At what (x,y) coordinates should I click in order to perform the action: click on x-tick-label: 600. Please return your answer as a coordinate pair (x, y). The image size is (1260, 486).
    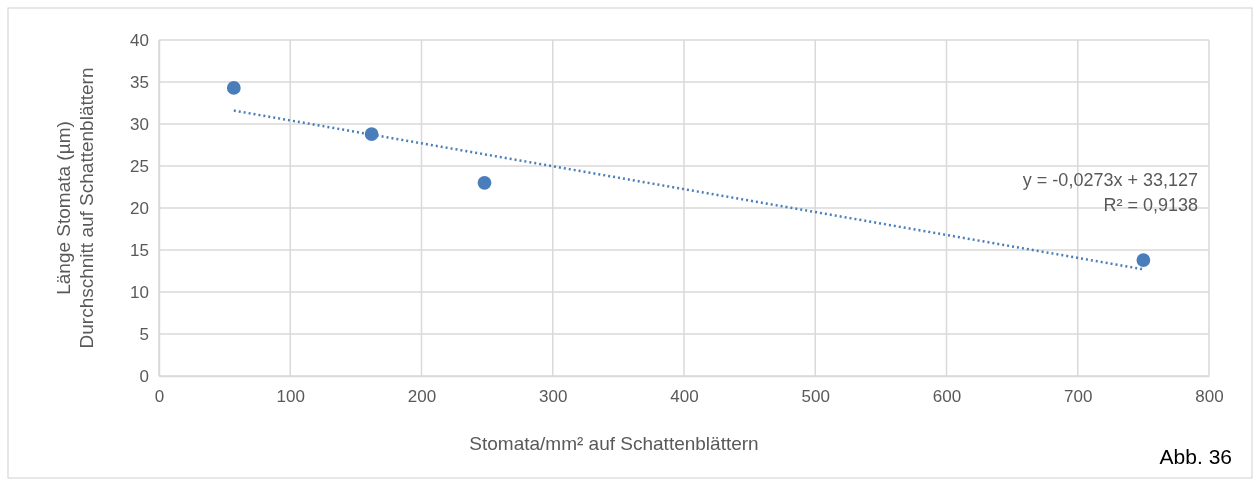
    Looking at the image, I should click on (947, 397).